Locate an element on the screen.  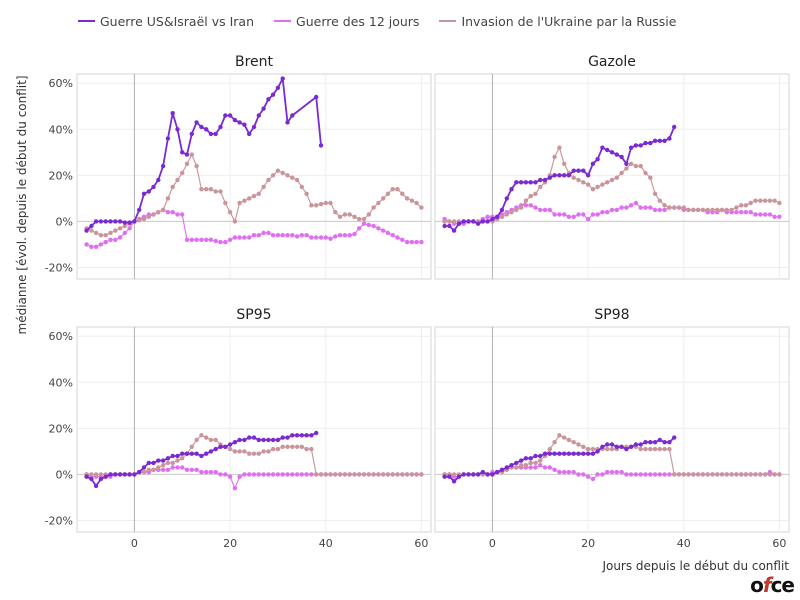
legend-item-ukraine: Invasion de l'Ukraine par la Russie is located at coordinates (557, 21).